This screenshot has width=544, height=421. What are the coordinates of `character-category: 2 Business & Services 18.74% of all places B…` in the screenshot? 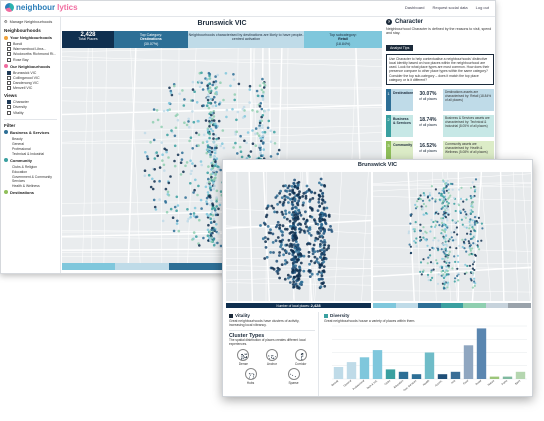 It's located at (440, 126).